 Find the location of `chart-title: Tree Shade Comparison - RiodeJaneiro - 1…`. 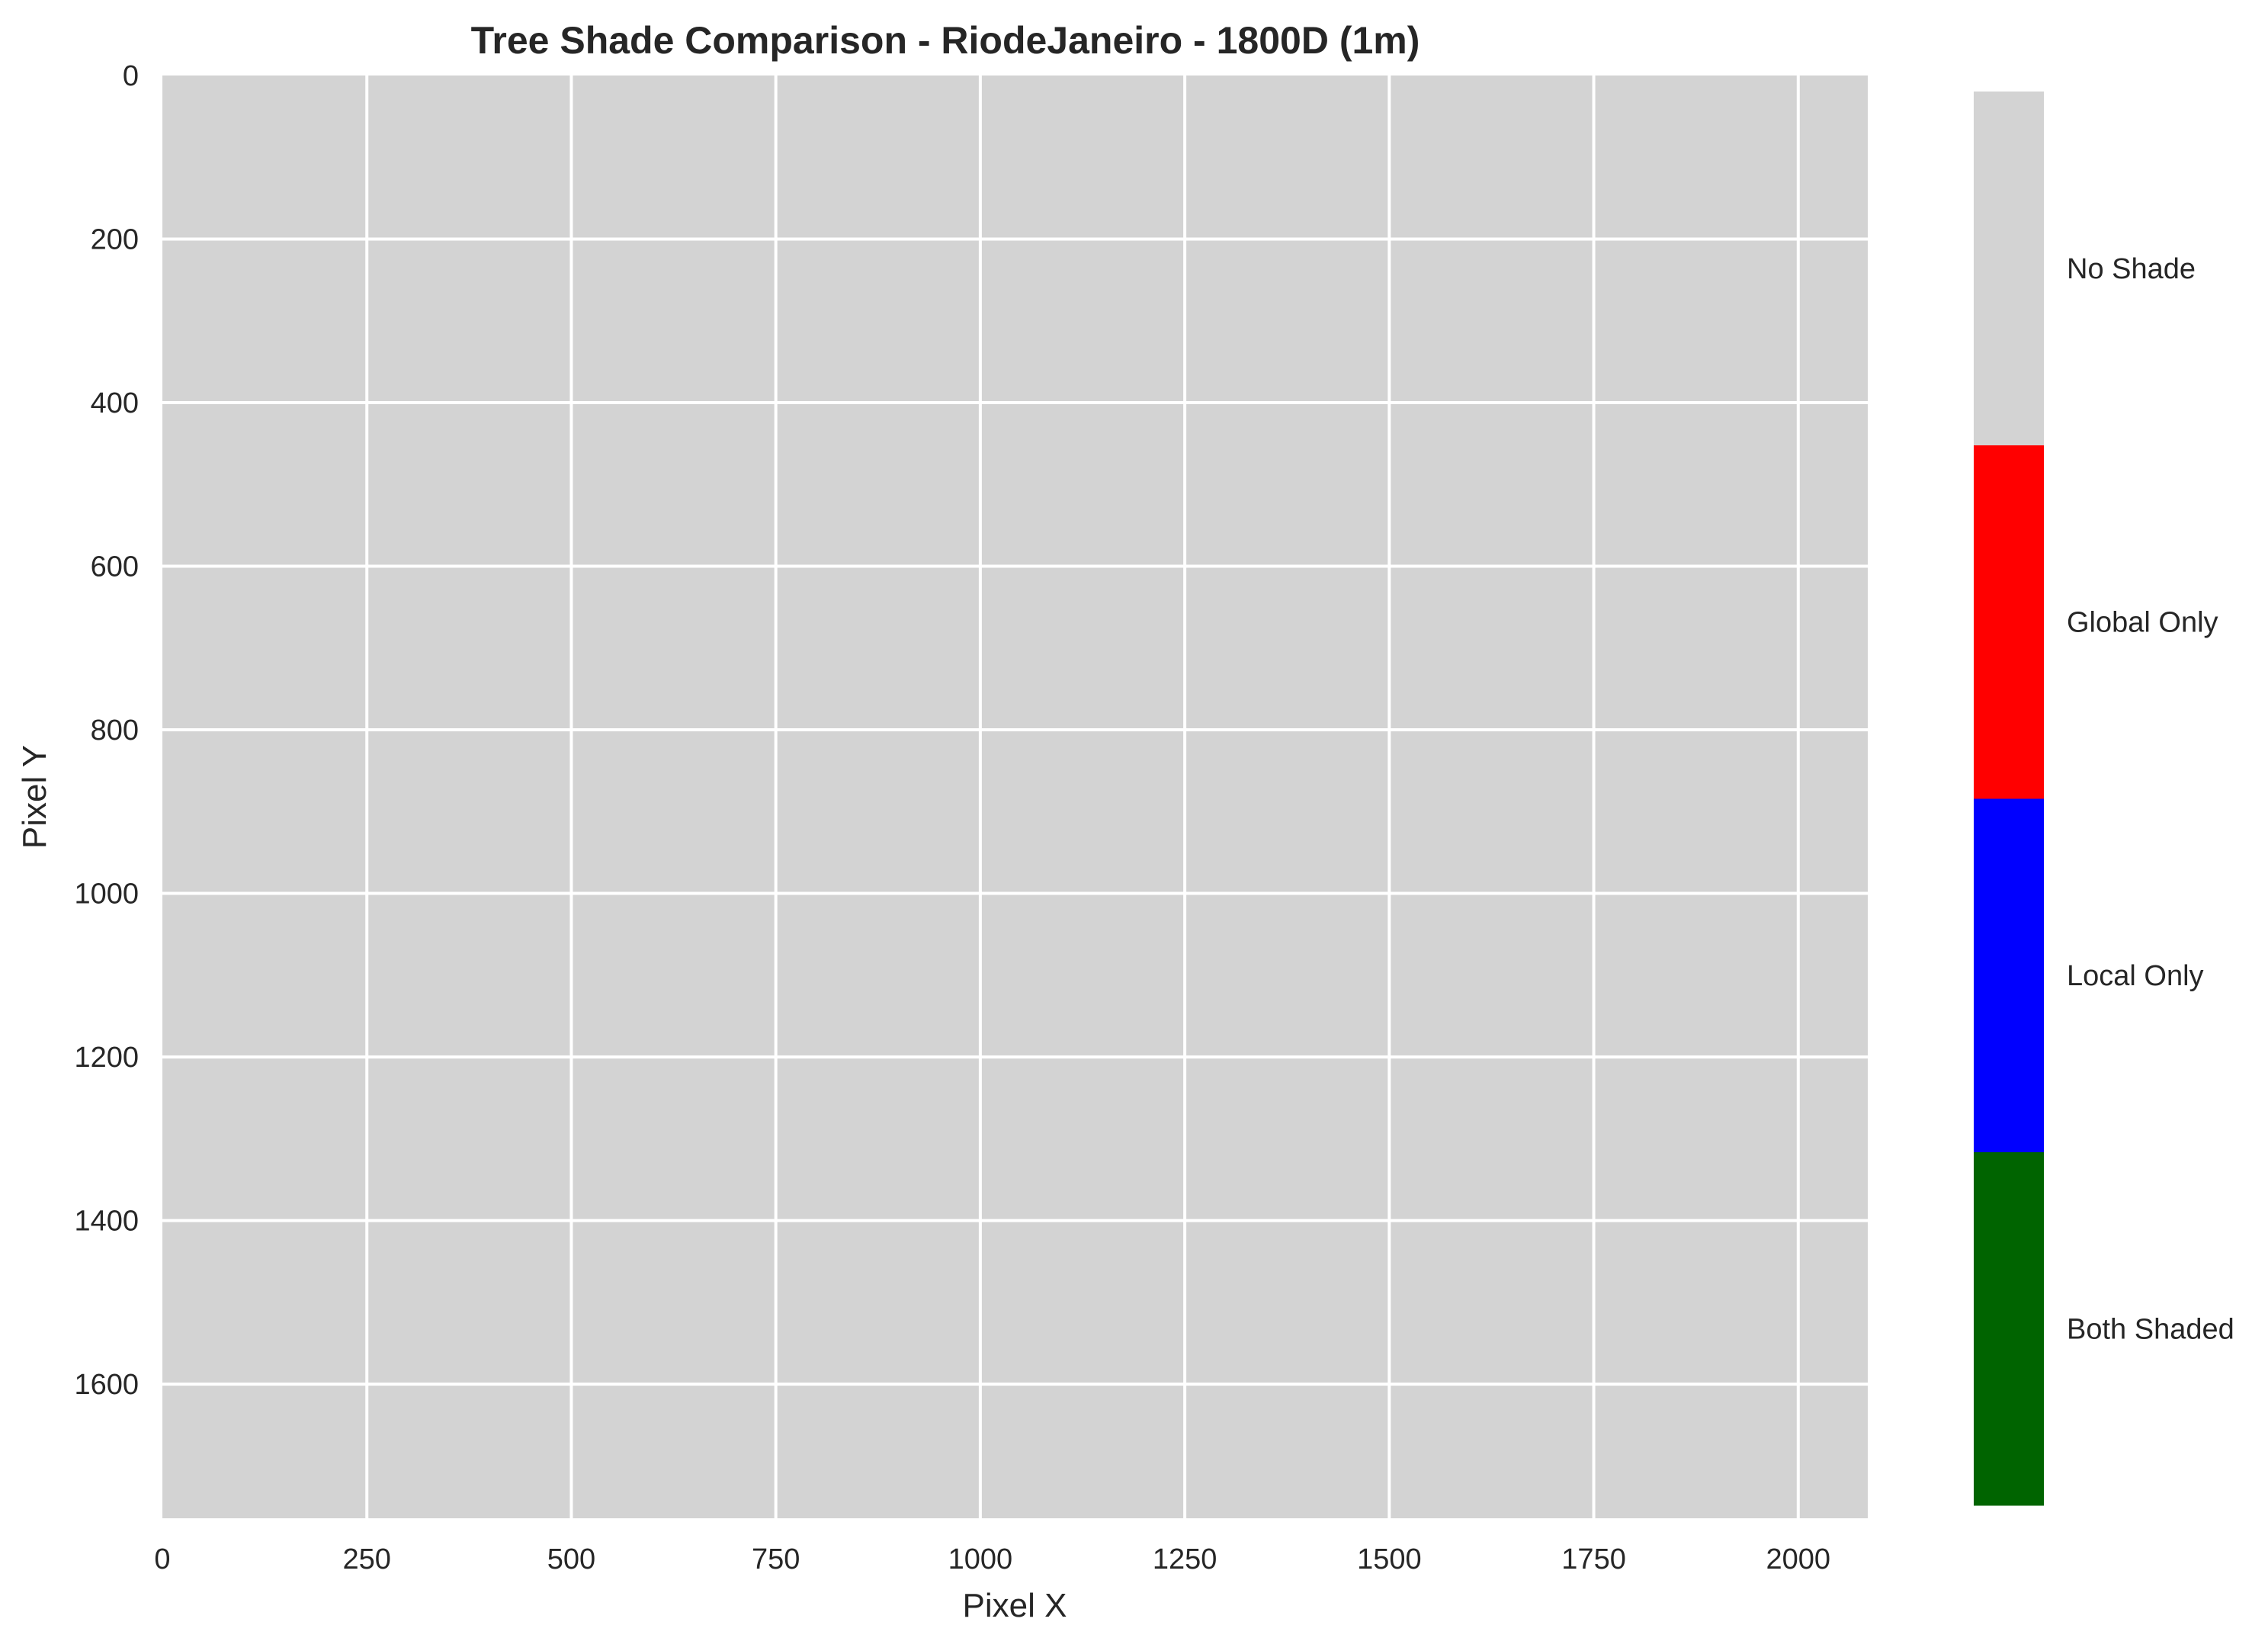

chart-title: Tree Shade Comparison - RiodeJaneiro - 1… is located at coordinates (945, 40).